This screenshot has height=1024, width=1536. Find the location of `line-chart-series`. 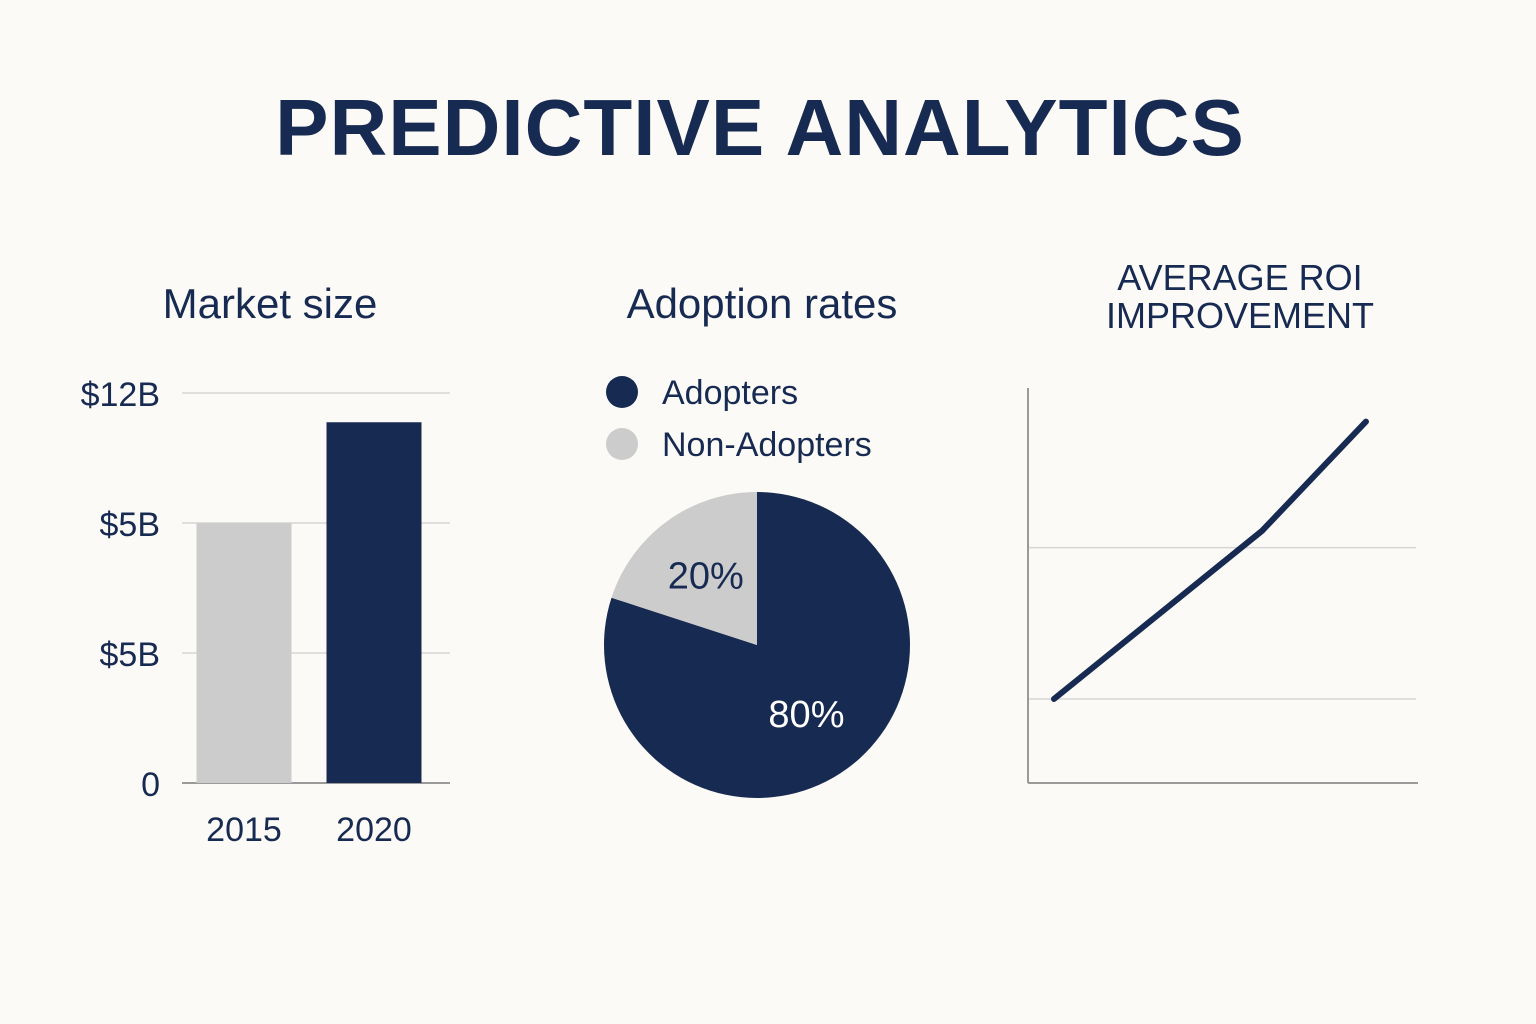

line-chart-series is located at coordinates (1210, 560).